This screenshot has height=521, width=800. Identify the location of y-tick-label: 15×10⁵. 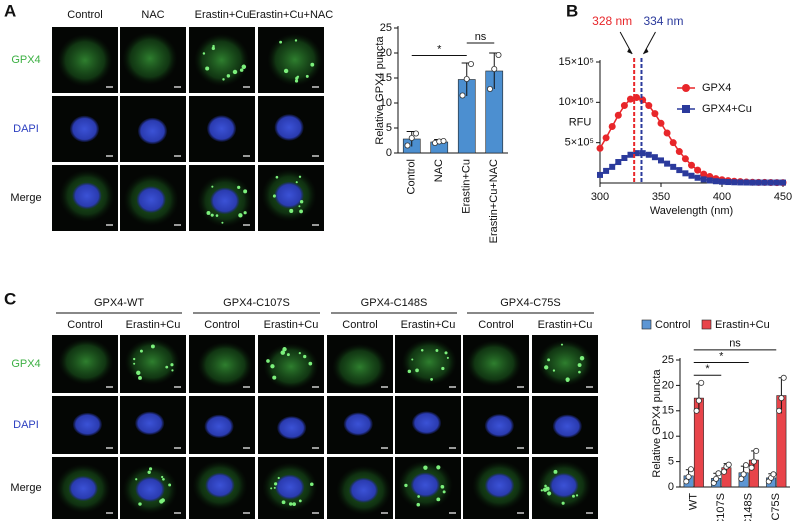
(576, 62).